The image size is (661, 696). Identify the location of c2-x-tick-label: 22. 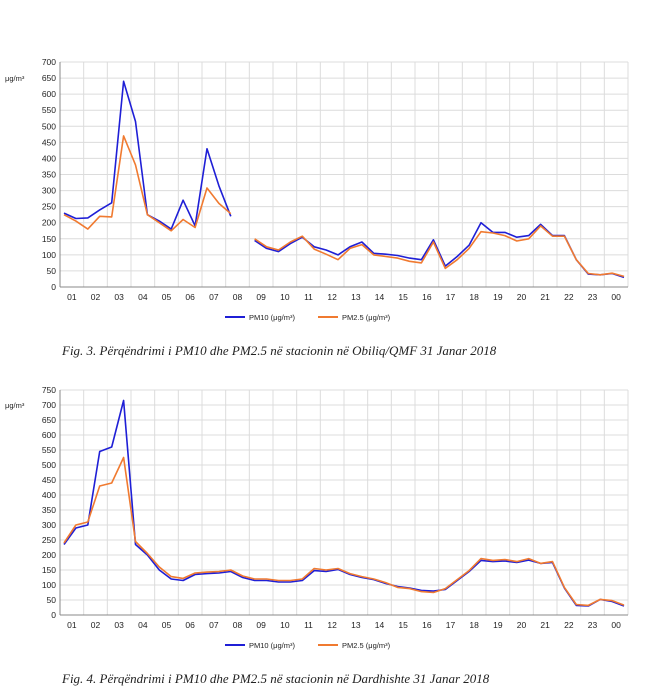
(569, 625).